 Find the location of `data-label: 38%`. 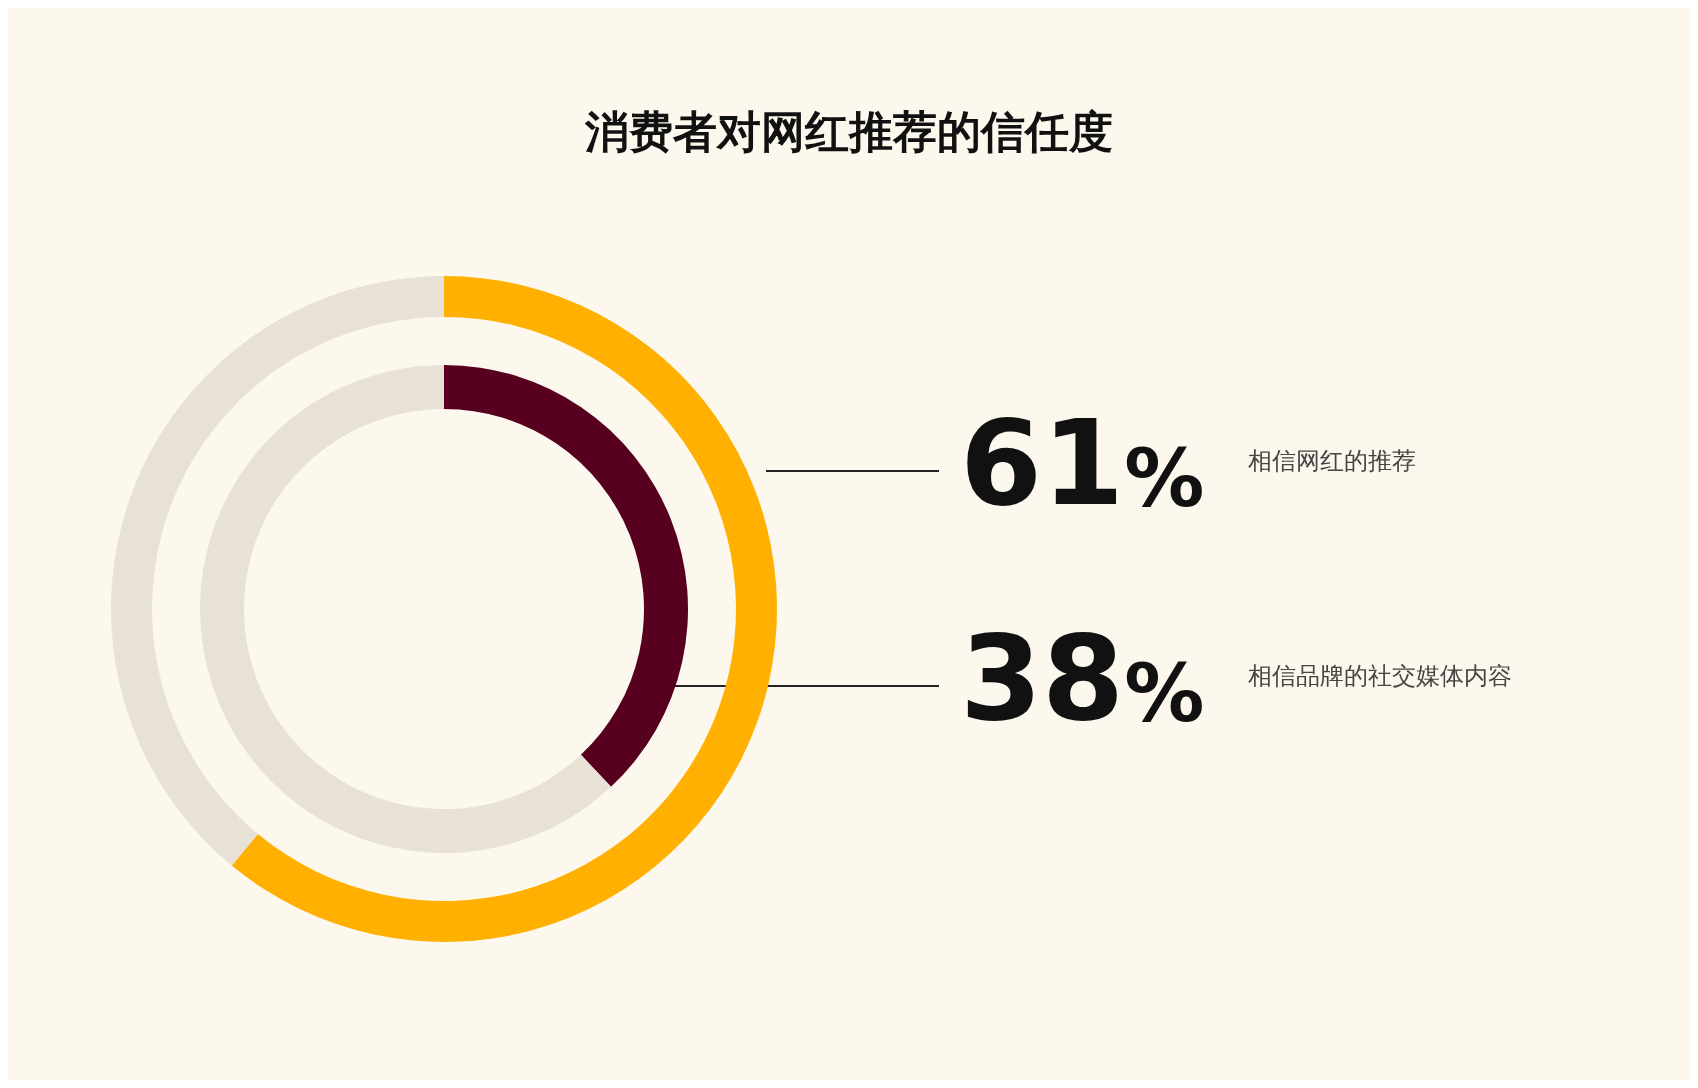

data-label: 38% is located at coordinates (1082, 678).